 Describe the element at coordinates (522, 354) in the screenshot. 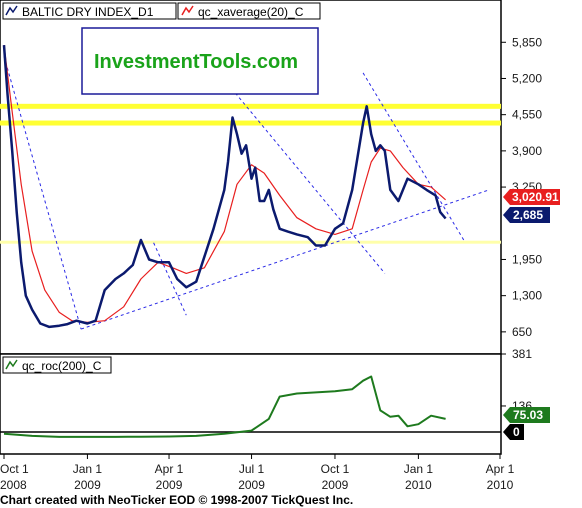

I see `roc-y-tick-label: 381` at that location.